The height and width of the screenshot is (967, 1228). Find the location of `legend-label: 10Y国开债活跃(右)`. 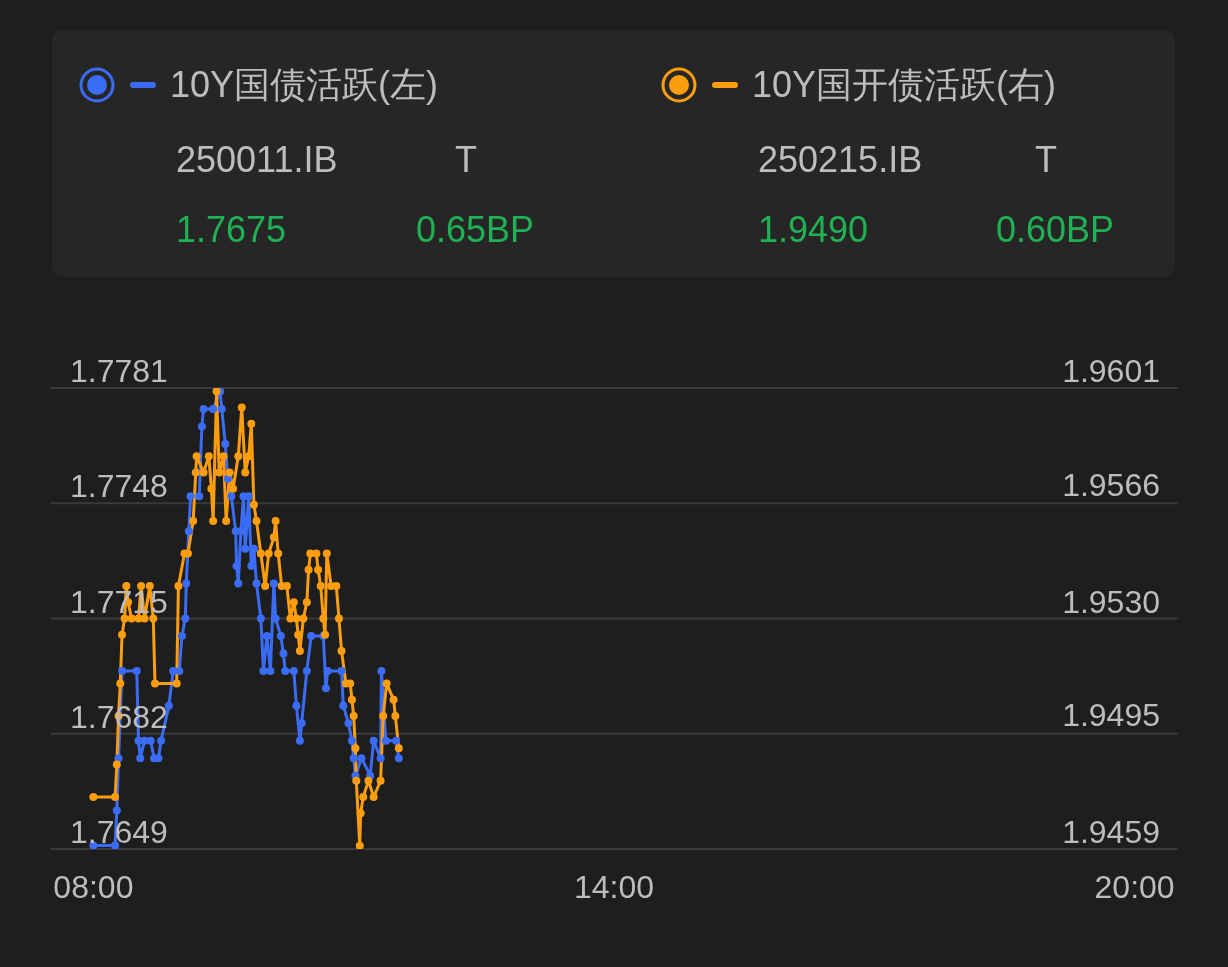

legend-label: 10Y国开债活跃(右) is located at coordinates (904, 84).